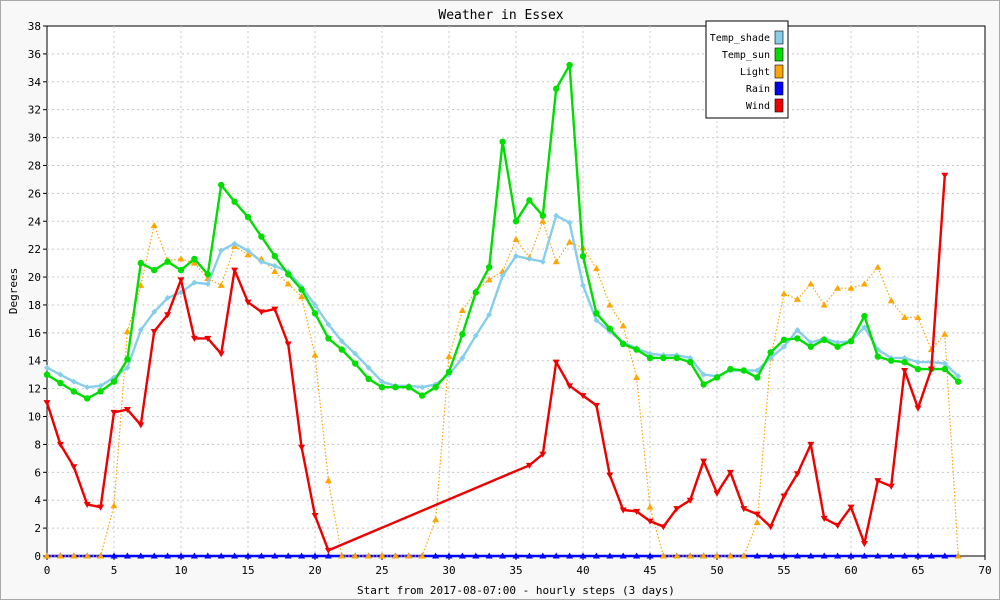 The image size is (1000, 601). I want to click on x-tick-label: 65, so click(917, 570).